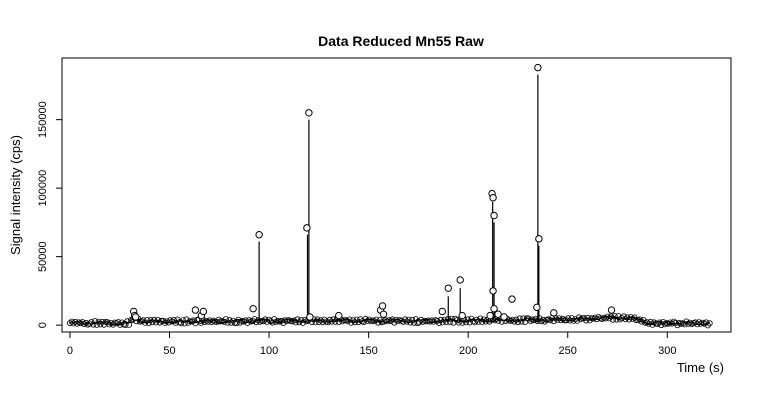 This screenshot has width=760, height=400. I want to click on x-tick-label: 0, so click(70, 351).